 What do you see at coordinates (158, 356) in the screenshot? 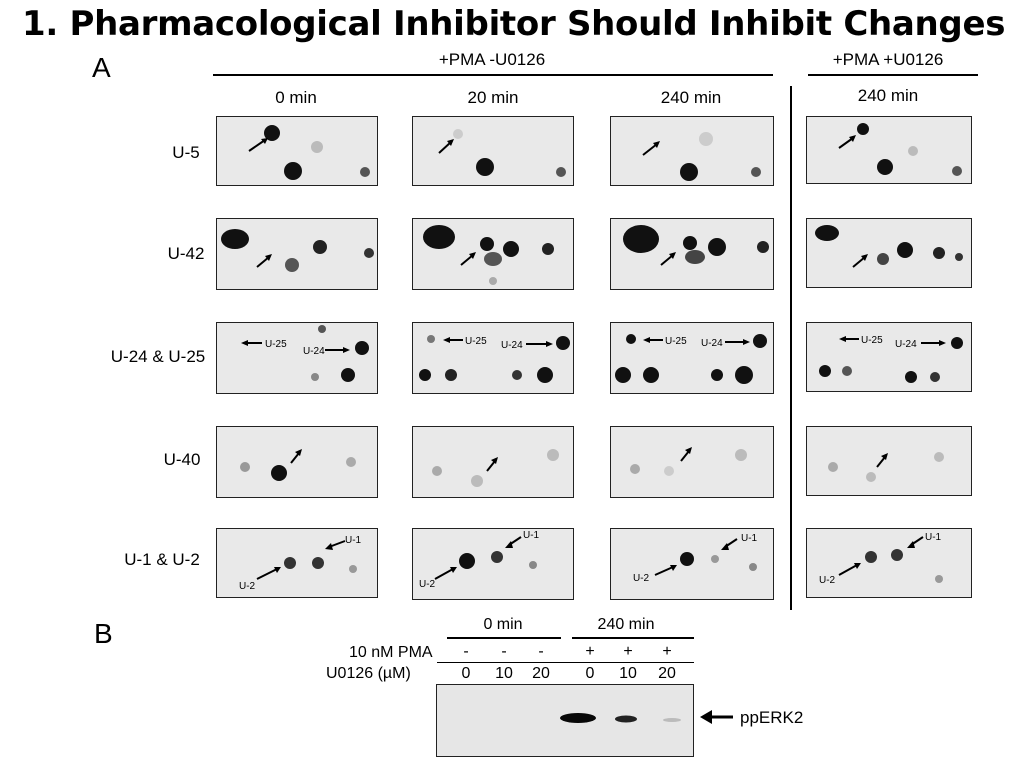
I see `row-label-u24-u25: U-24 & U-25` at bounding box center [158, 356].